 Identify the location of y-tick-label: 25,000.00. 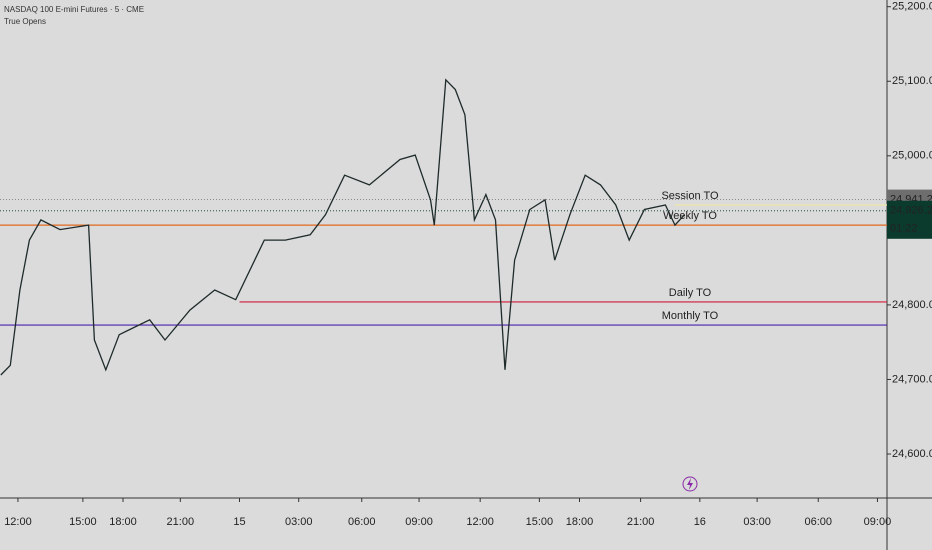
(912, 156).